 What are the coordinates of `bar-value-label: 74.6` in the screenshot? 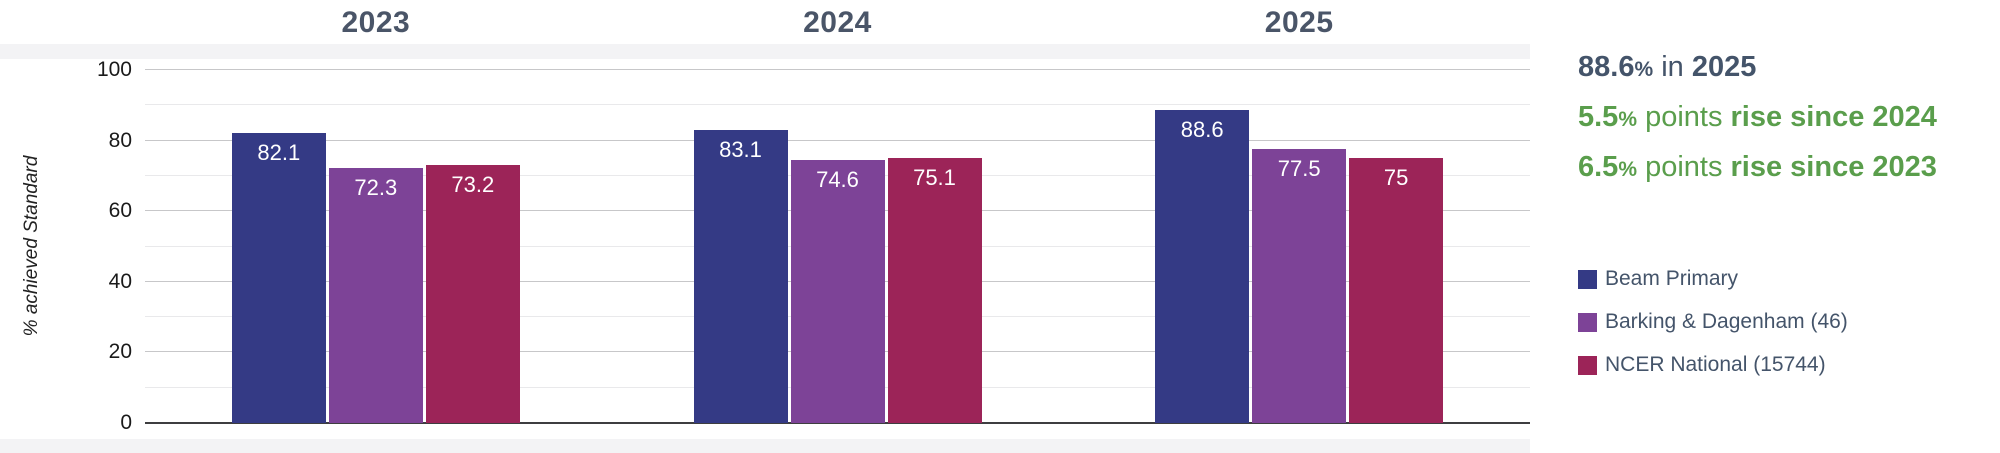 It's located at (837, 179).